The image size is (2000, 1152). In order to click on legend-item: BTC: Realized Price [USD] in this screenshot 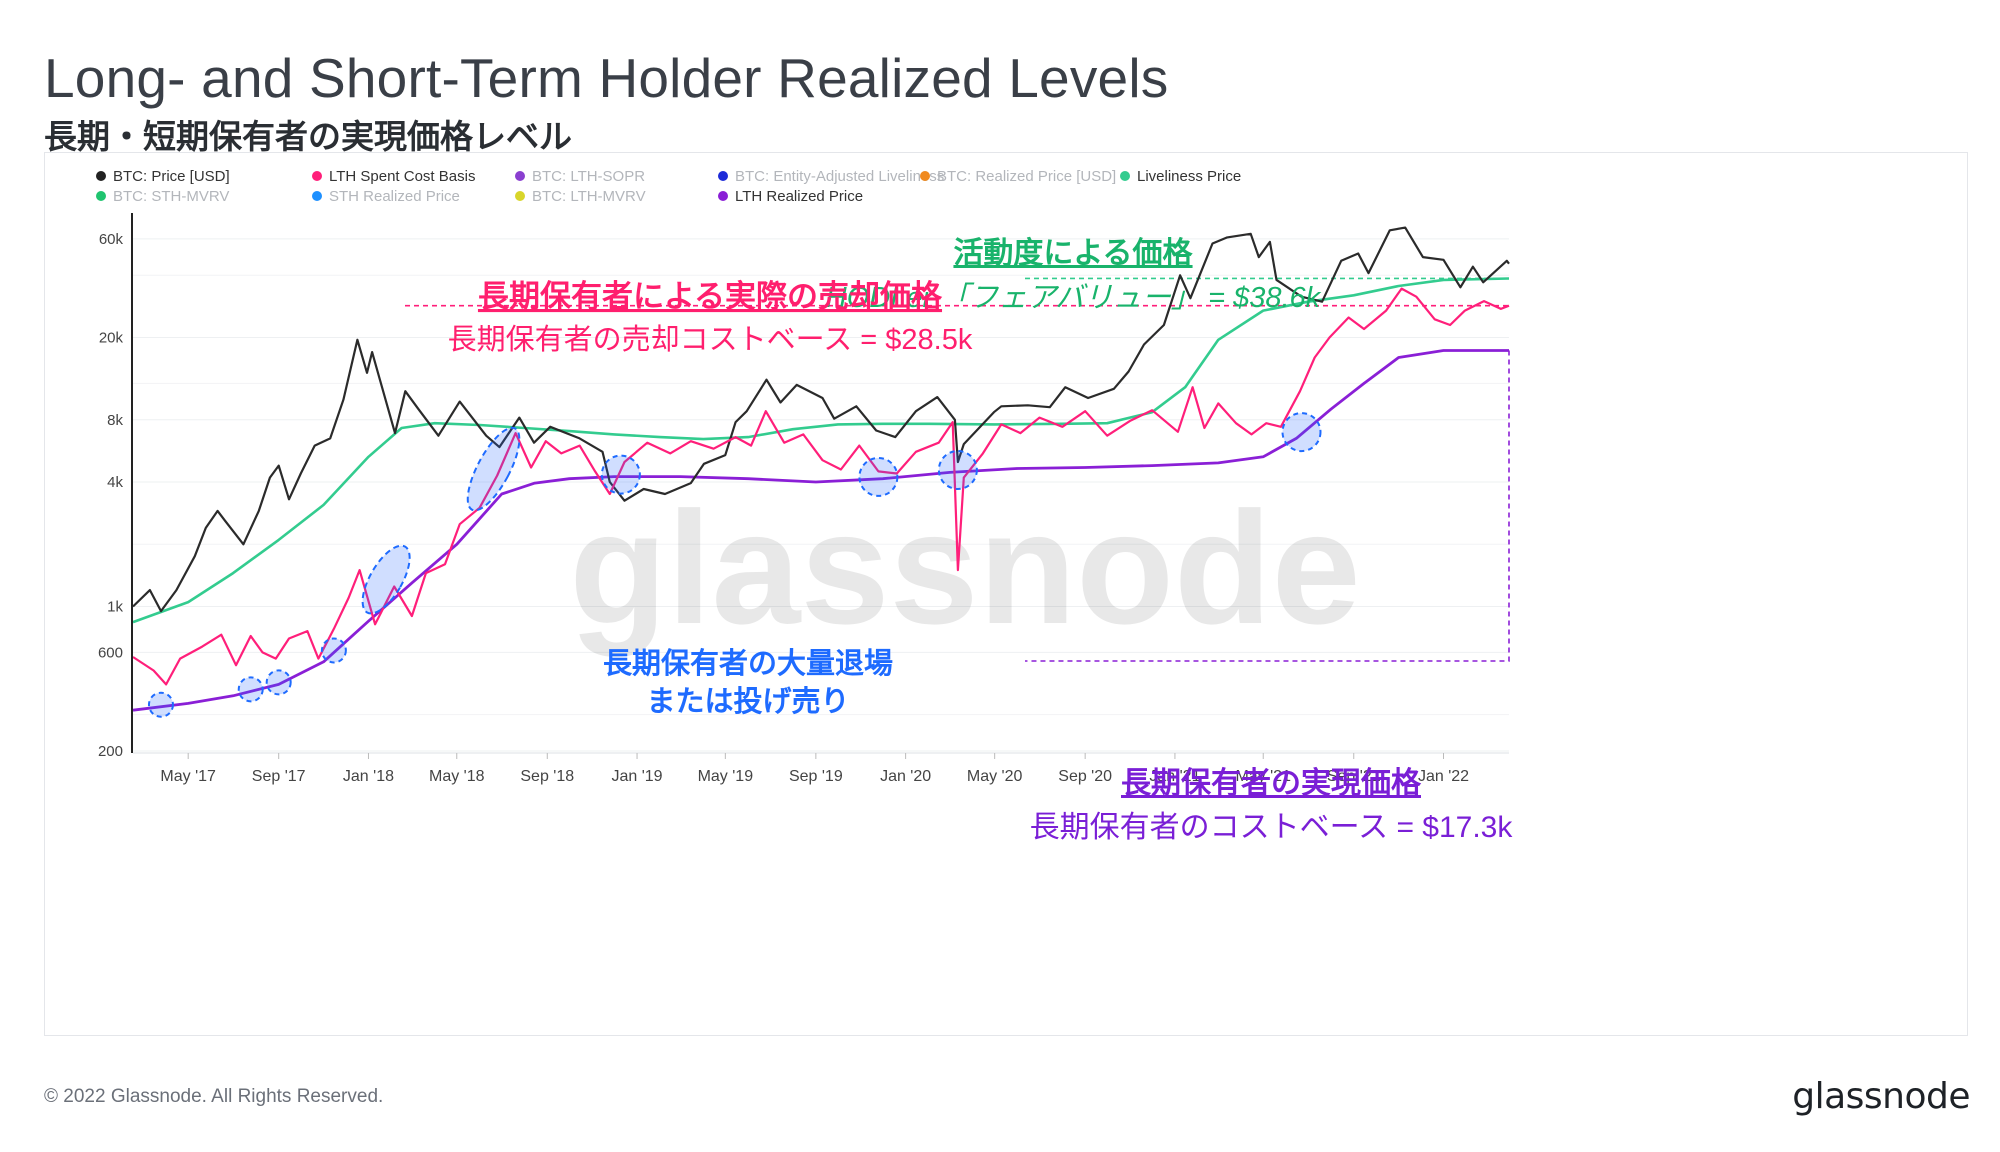, I will do `click(1026, 176)`.